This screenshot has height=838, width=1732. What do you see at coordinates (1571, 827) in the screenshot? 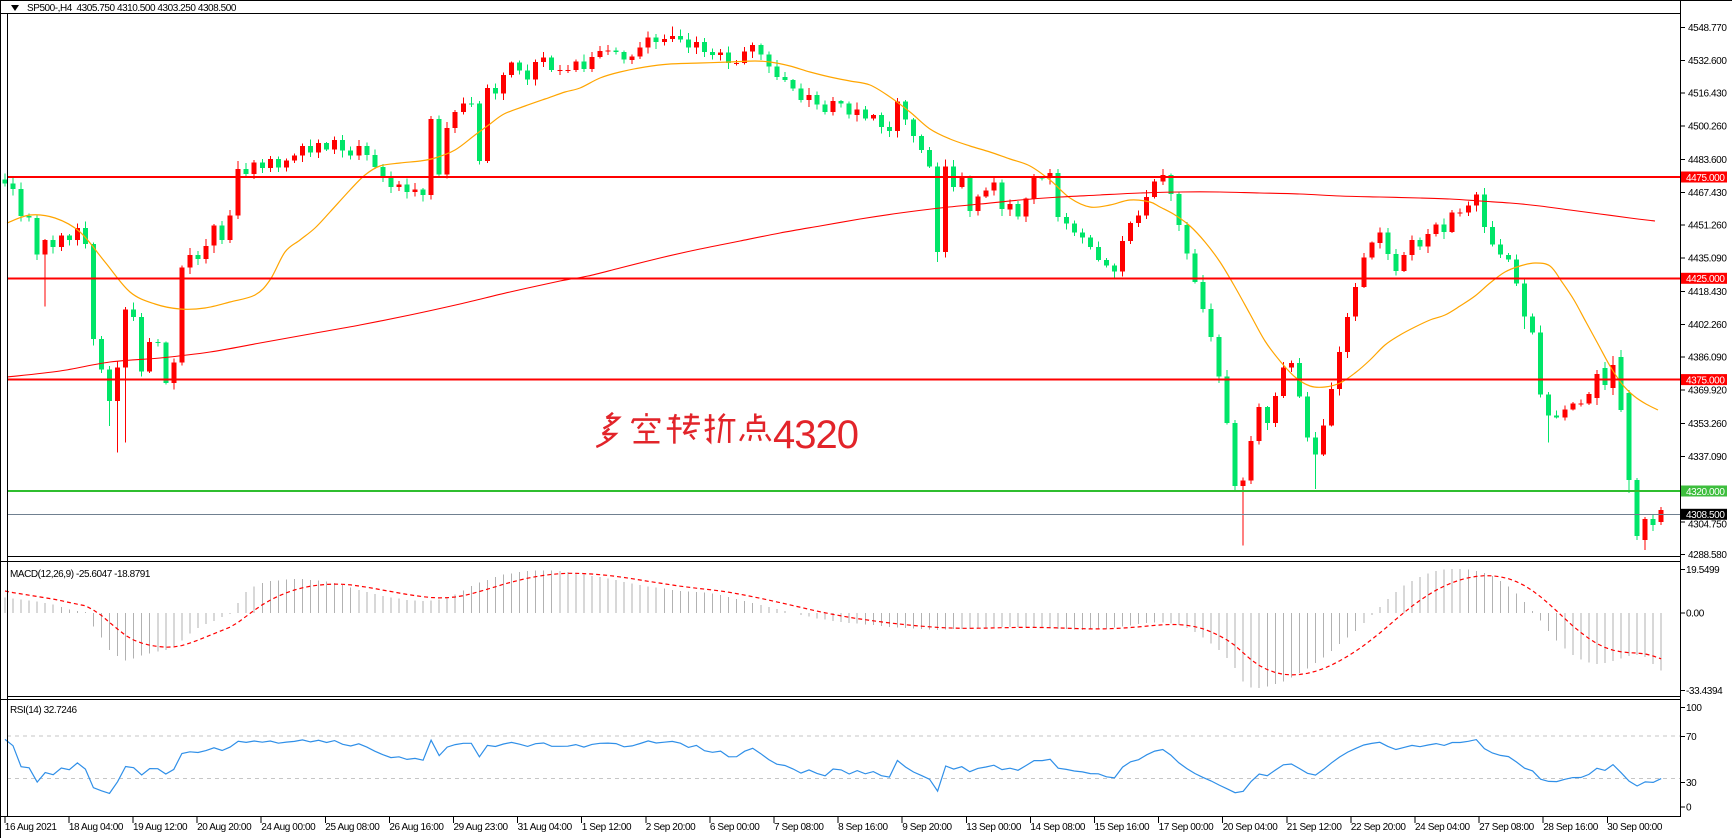
I see `svg-text: 28 Sep 16:00` at bounding box center [1571, 827].